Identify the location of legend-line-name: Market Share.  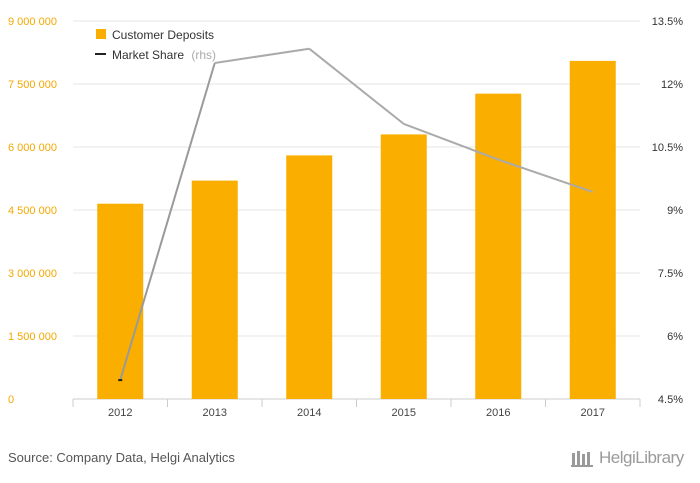
(148, 55).